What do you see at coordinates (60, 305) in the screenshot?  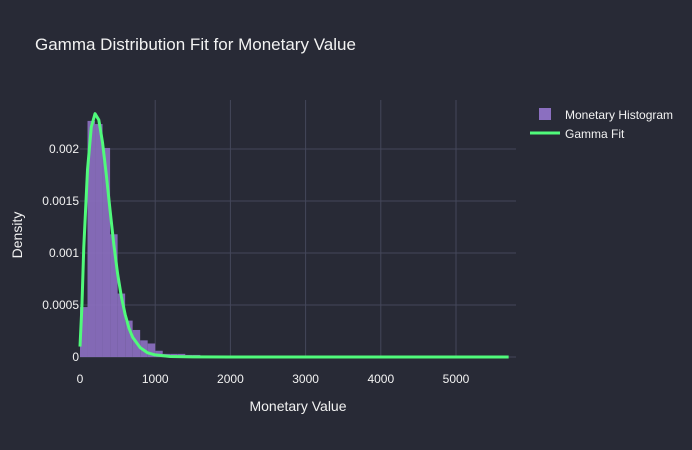 I see `y-tick-label: 0.0005` at bounding box center [60, 305].